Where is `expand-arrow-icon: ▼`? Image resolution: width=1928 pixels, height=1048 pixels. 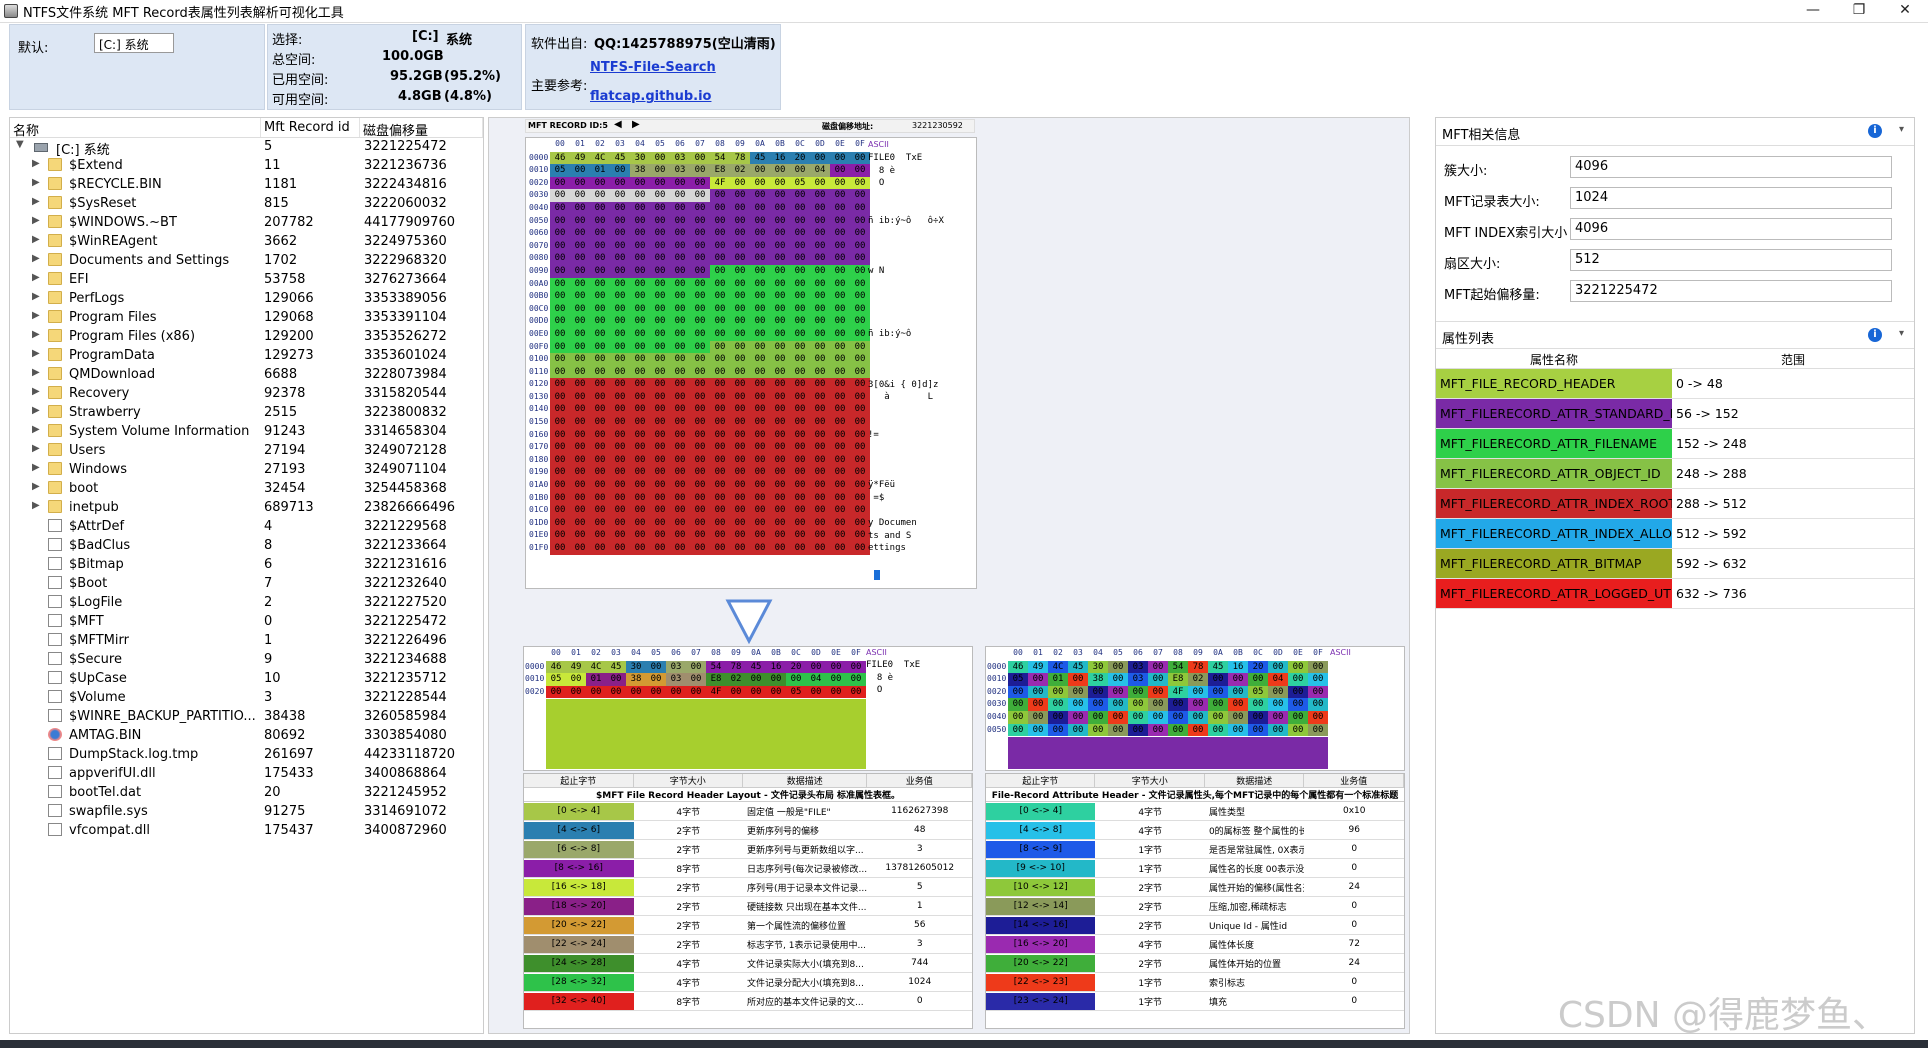 expand-arrow-icon: ▼ is located at coordinates (20, 144).